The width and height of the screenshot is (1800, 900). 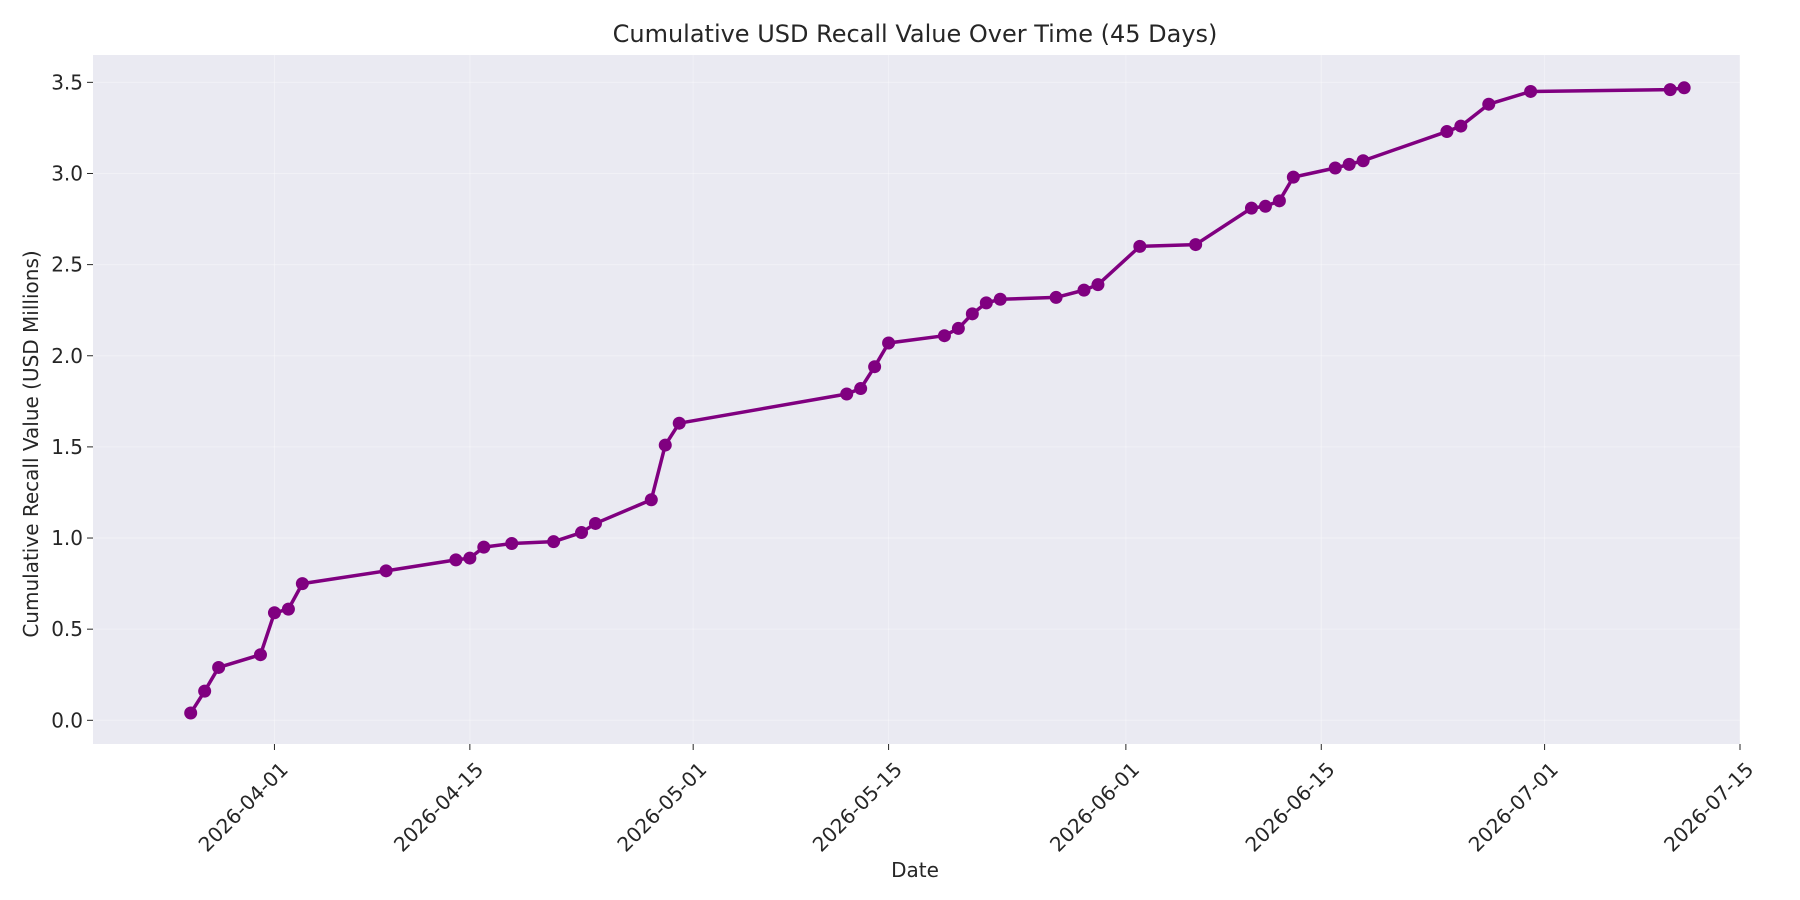 I want to click on x-tick-label: 2026-06-01, so click(x=1094, y=806).